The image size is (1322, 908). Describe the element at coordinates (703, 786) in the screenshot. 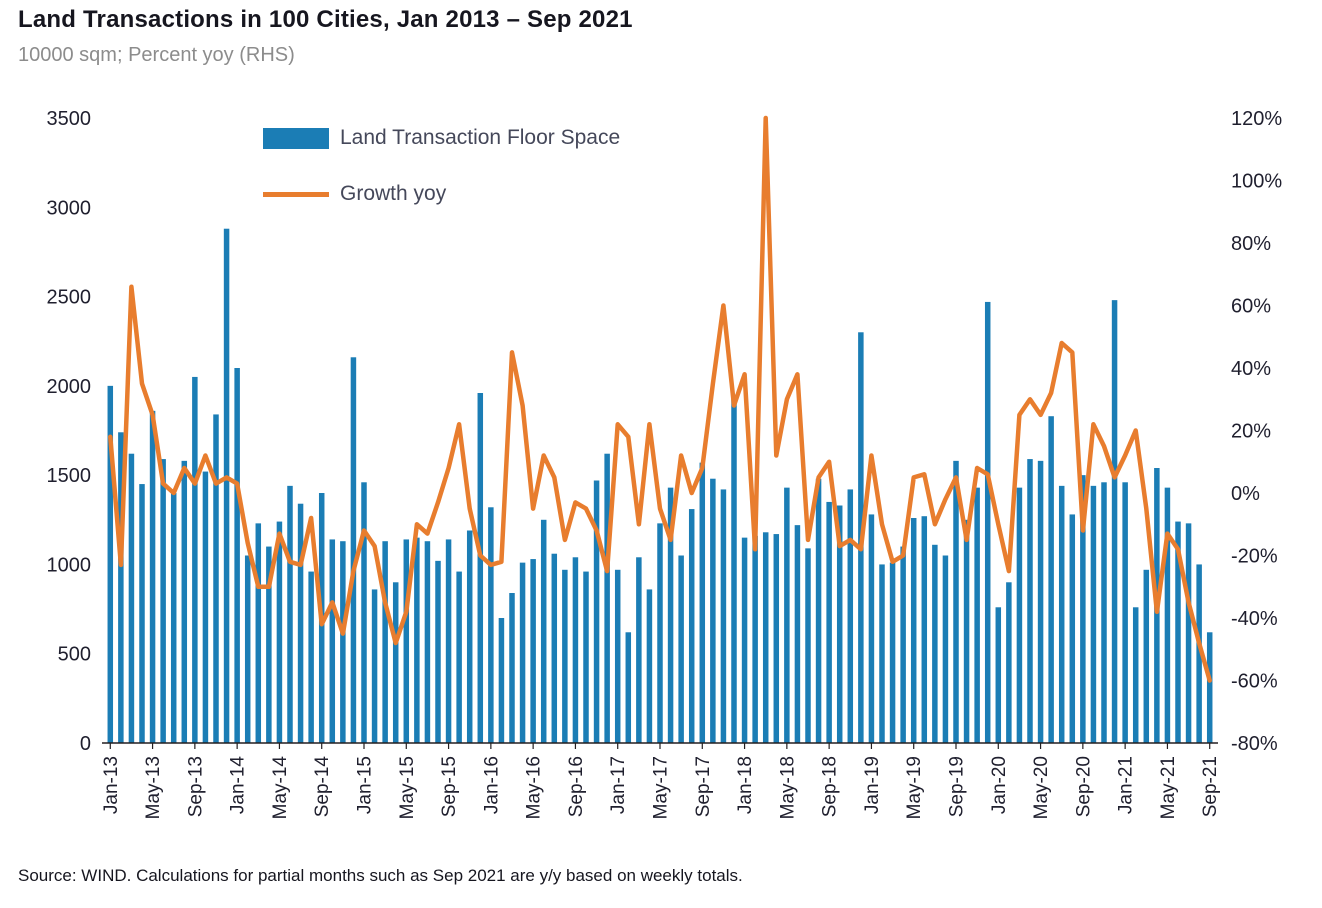

I see `x-axis-tick-label-Sep-17: Sep-17` at that location.